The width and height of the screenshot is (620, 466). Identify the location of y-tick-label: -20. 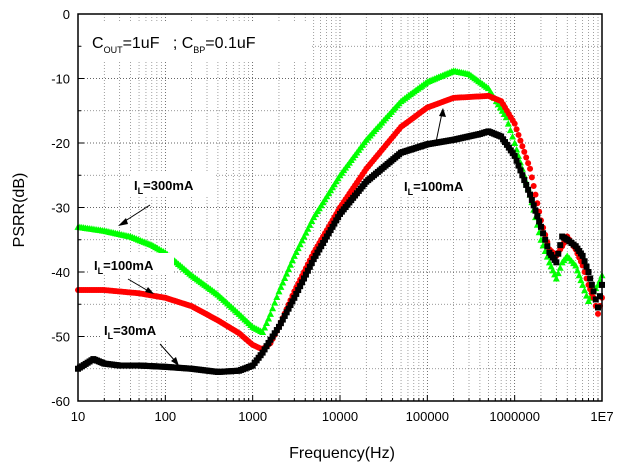
(60, 143).